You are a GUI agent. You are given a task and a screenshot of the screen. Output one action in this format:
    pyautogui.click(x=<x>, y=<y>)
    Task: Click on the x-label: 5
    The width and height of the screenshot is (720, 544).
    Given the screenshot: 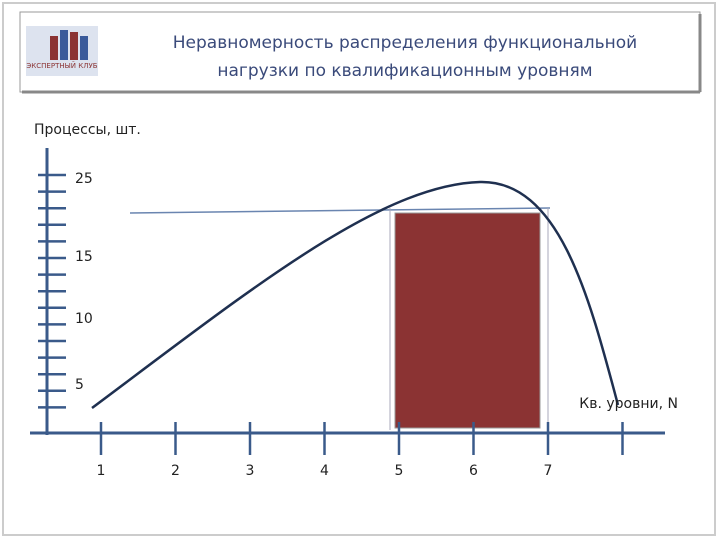 What is the action you would take?
    pyautogui.click(x=399, y=471)
    